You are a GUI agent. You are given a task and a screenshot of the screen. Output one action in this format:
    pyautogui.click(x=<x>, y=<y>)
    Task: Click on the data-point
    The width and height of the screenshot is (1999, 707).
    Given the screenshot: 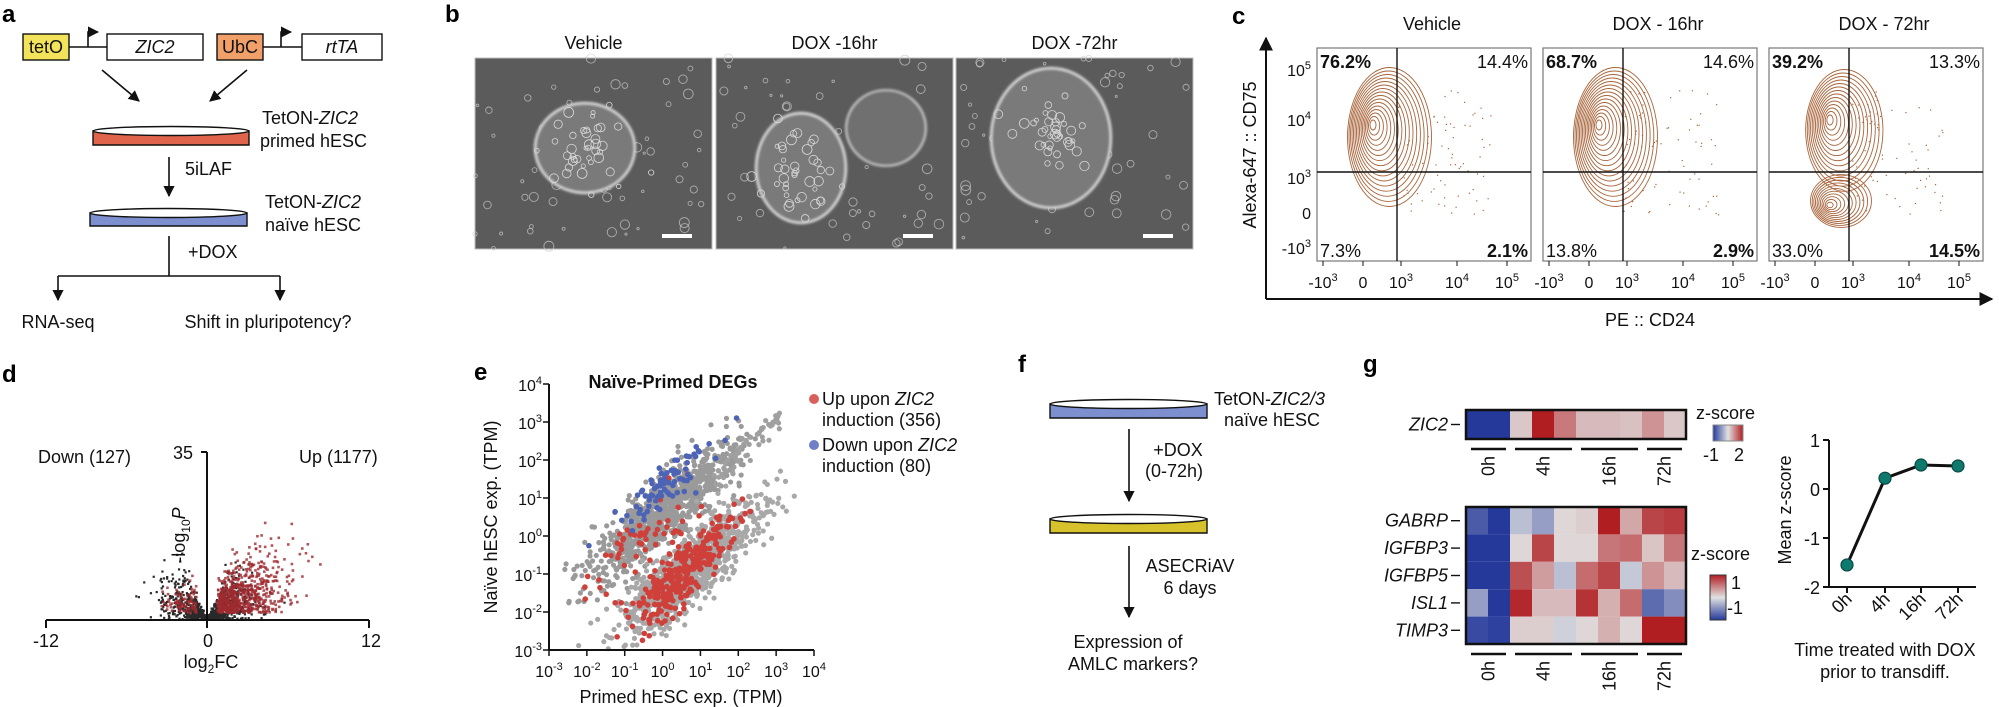 What is the action you would take?
    pyautogui.click(x=1885, y=478)
    